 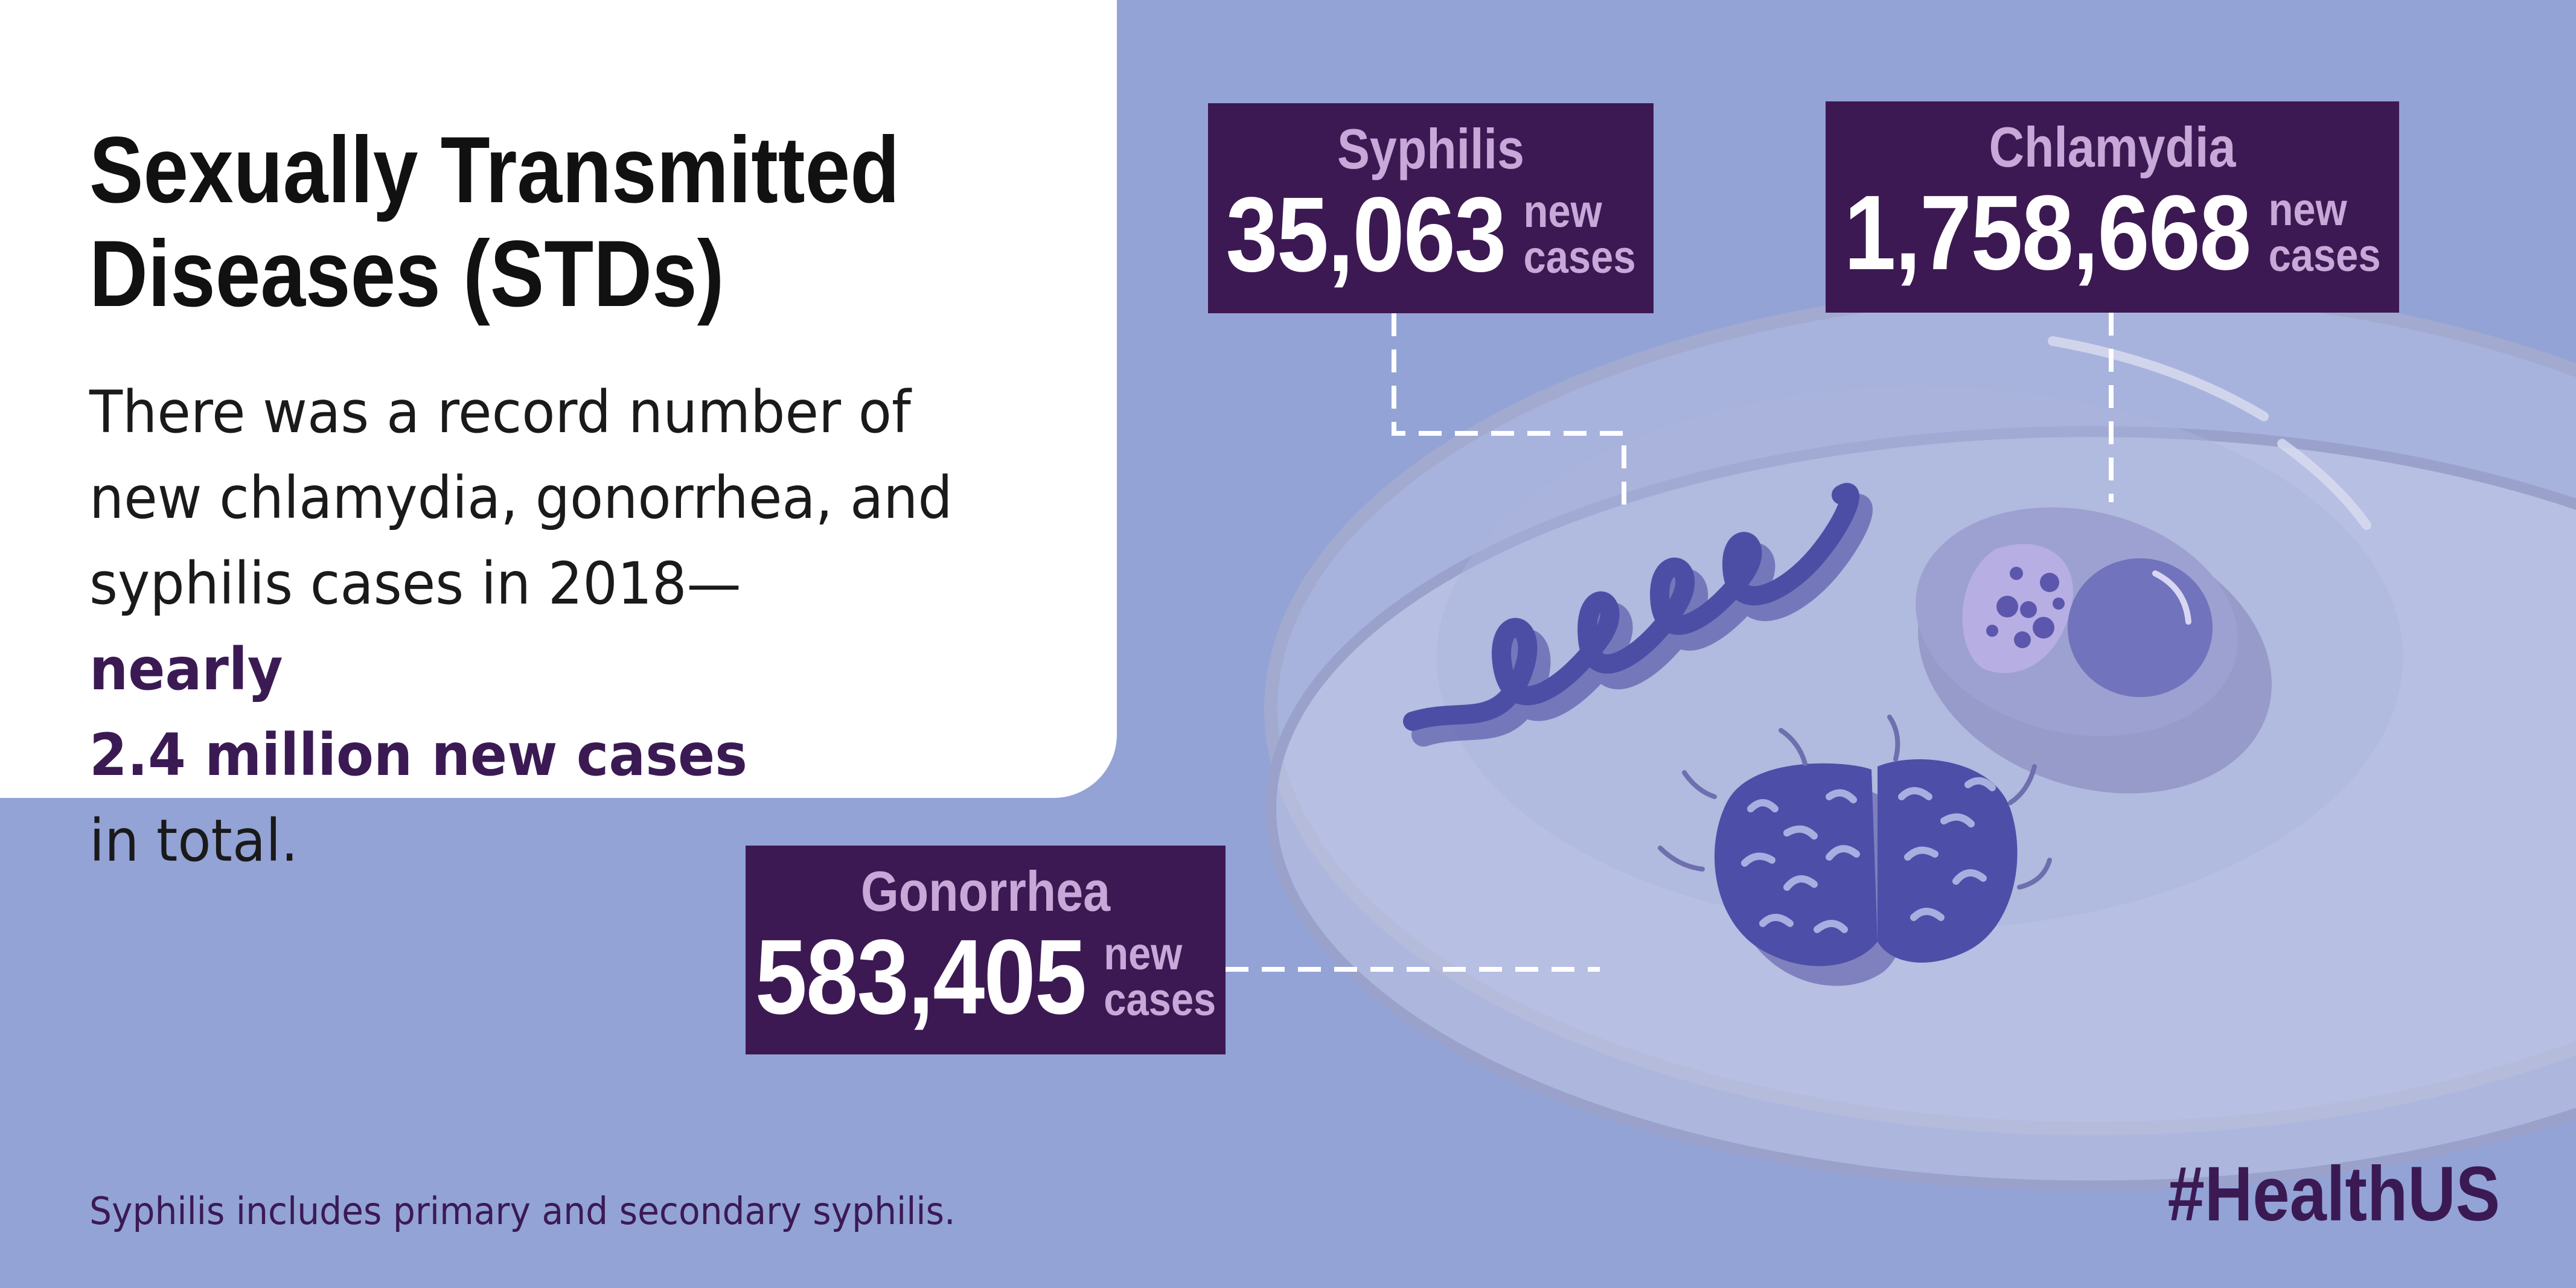 What do you see at coordinates (986, 891) in the screenshot?
I see `gonorrhea-label: Gonorrhea` at bounding box center [986, 891].